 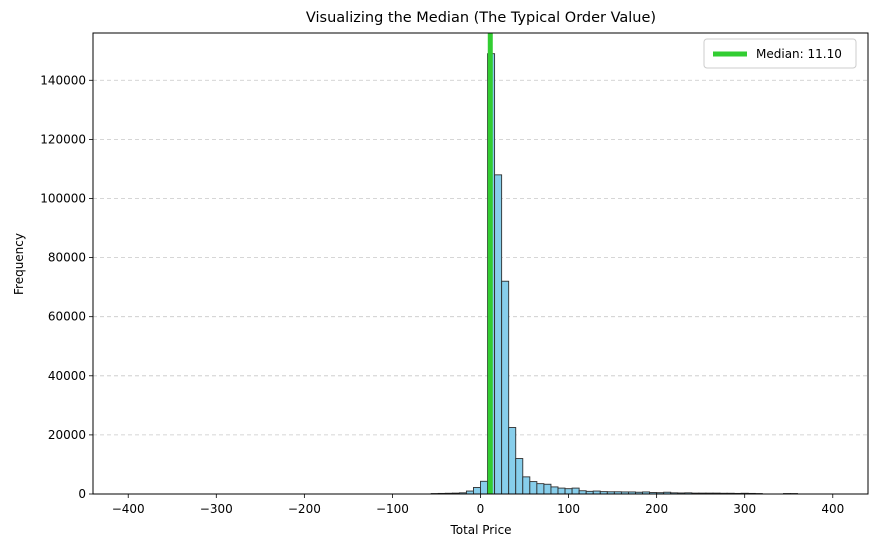 What do you see at coordinates (63, 80) in the screenshot?
I see `y-tick-label: 140000` at bounding box center [63, 80].